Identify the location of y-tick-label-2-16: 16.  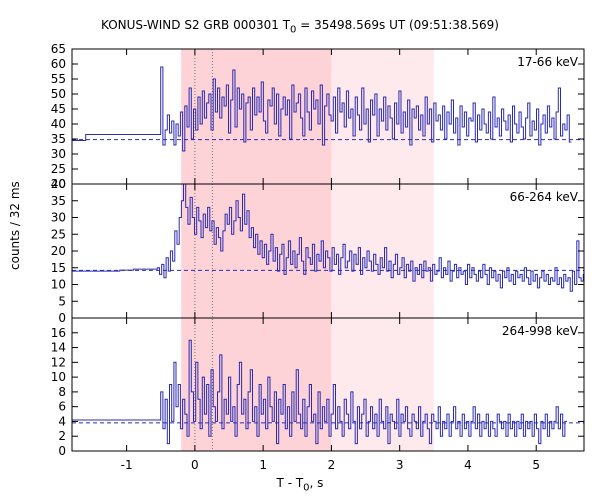
(58, 333).